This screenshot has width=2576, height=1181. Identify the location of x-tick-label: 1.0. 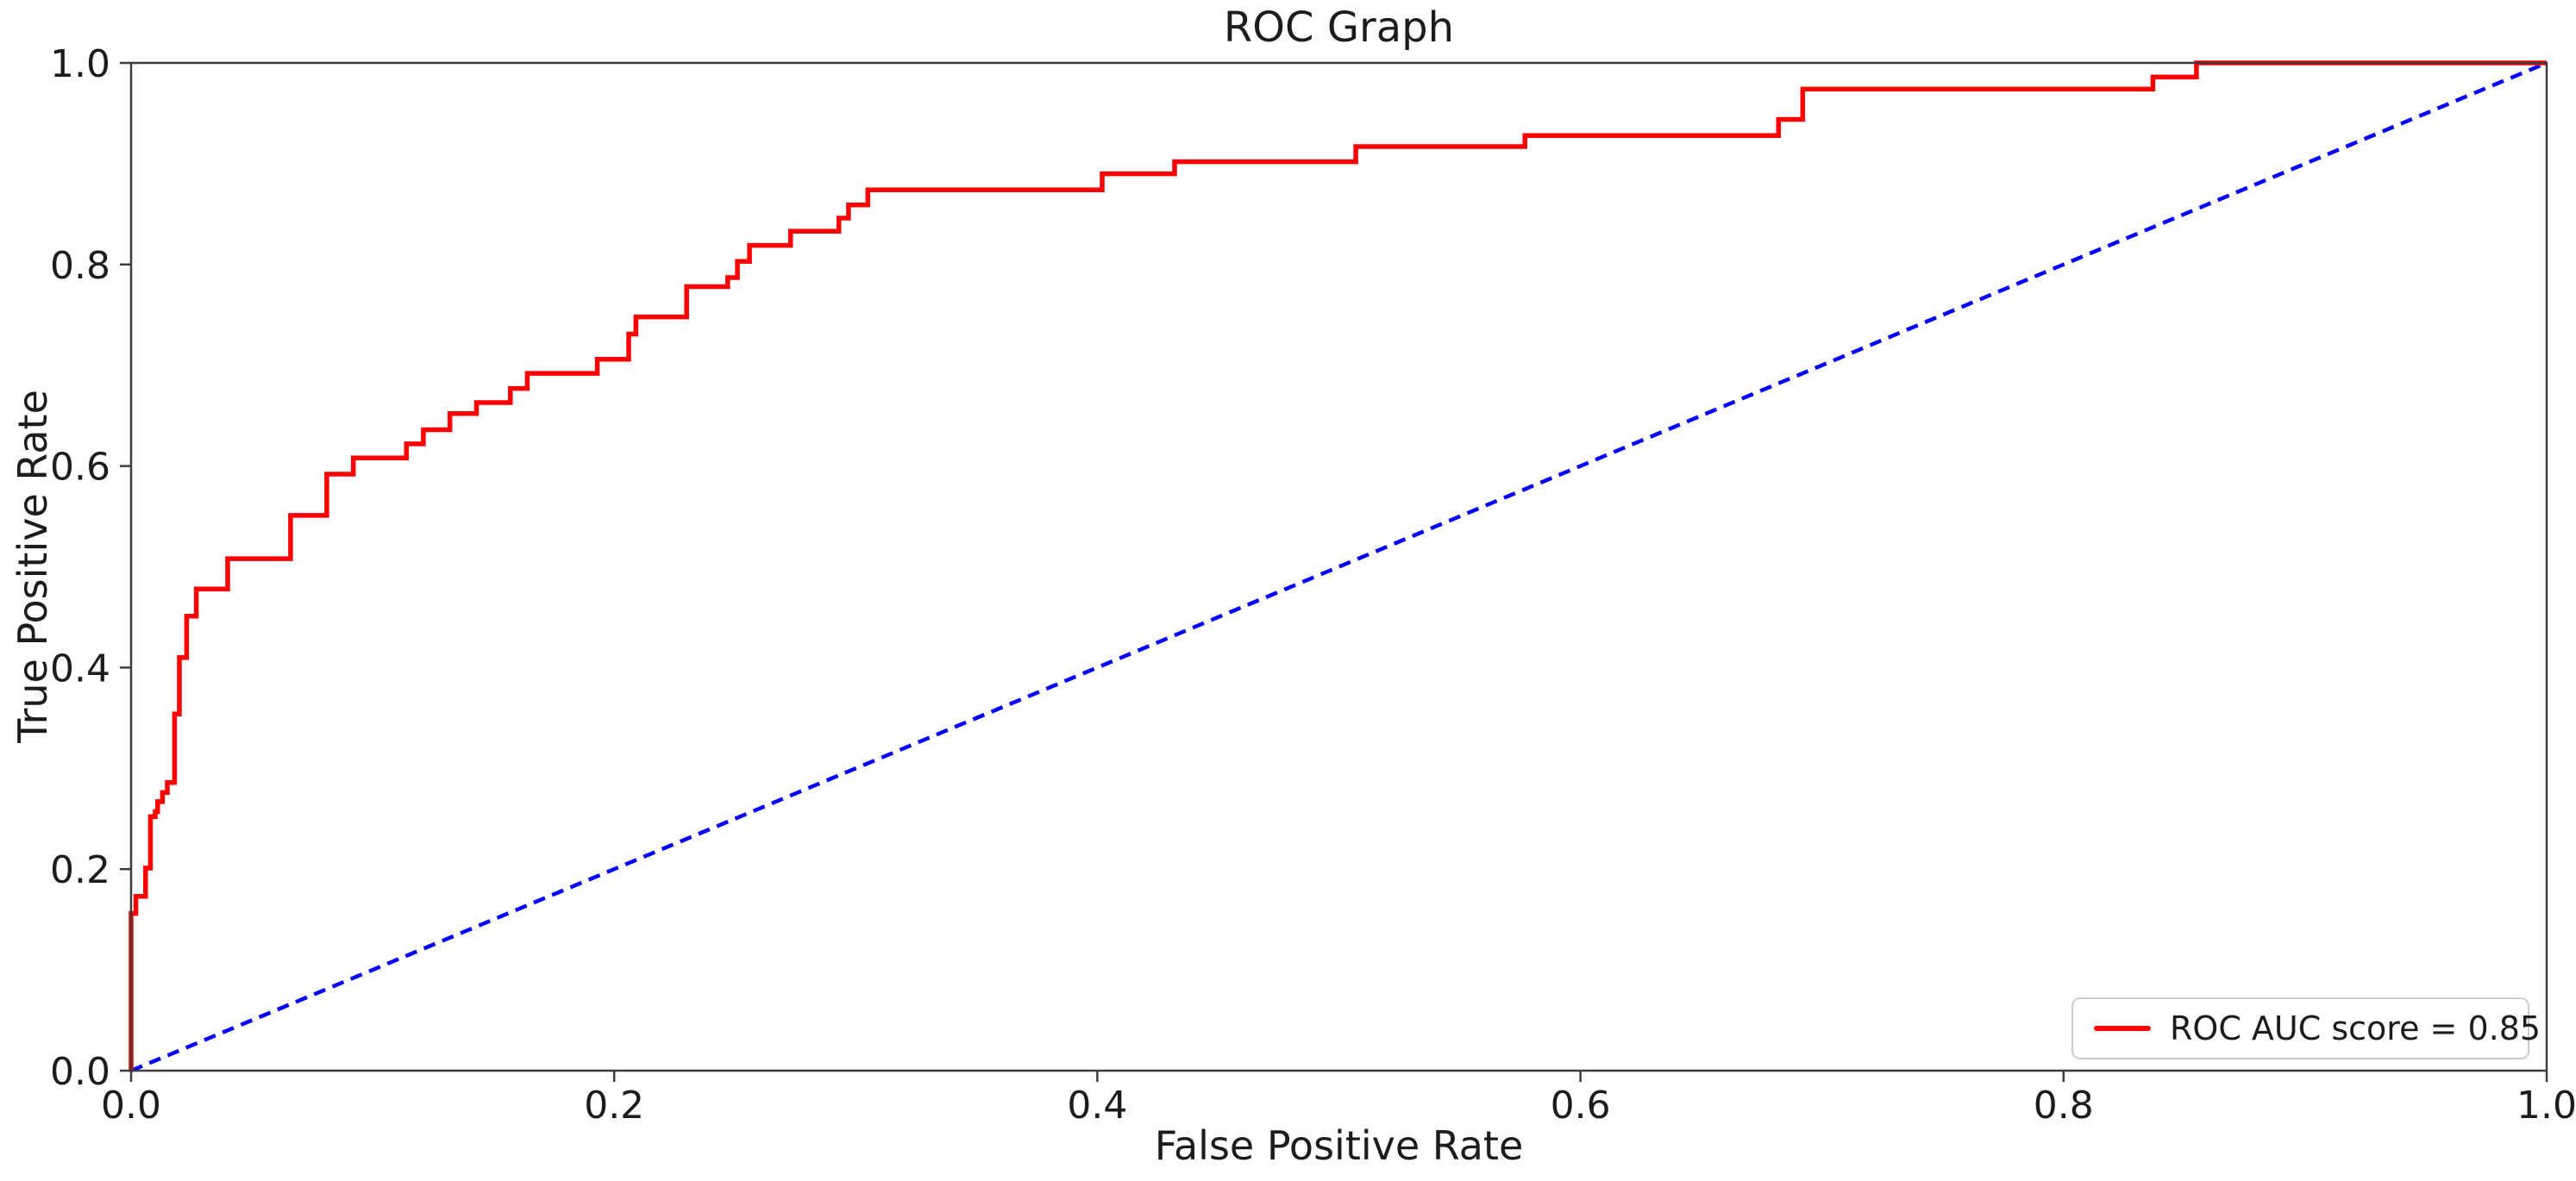
(2546, 1106).